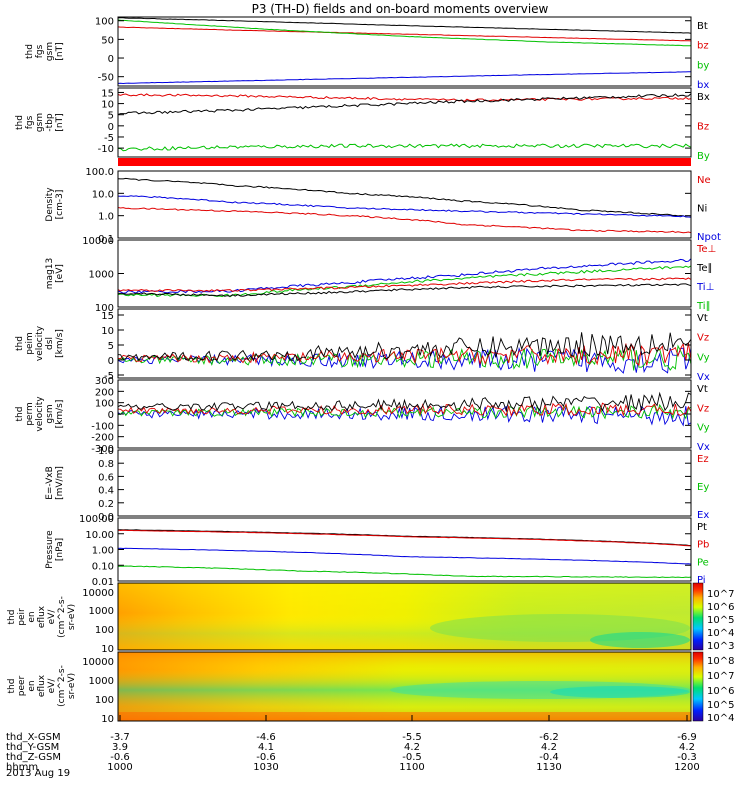 The height and width of the screenshot is (800, 750). I want to click on time-axis-value: 1000, so click(119, 767).